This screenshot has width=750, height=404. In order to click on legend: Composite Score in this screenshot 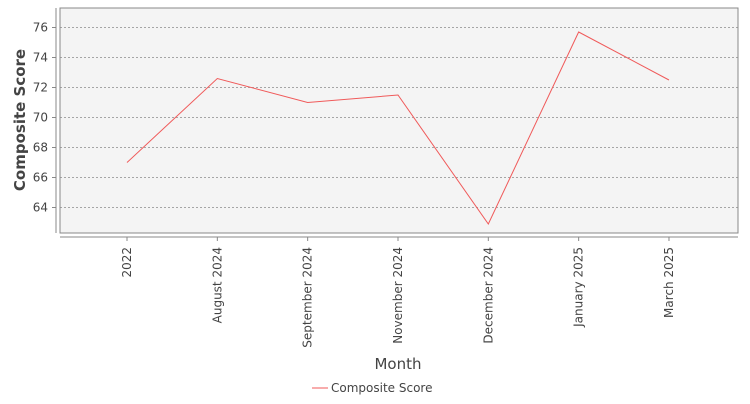, I will do `click(372, 388)`.